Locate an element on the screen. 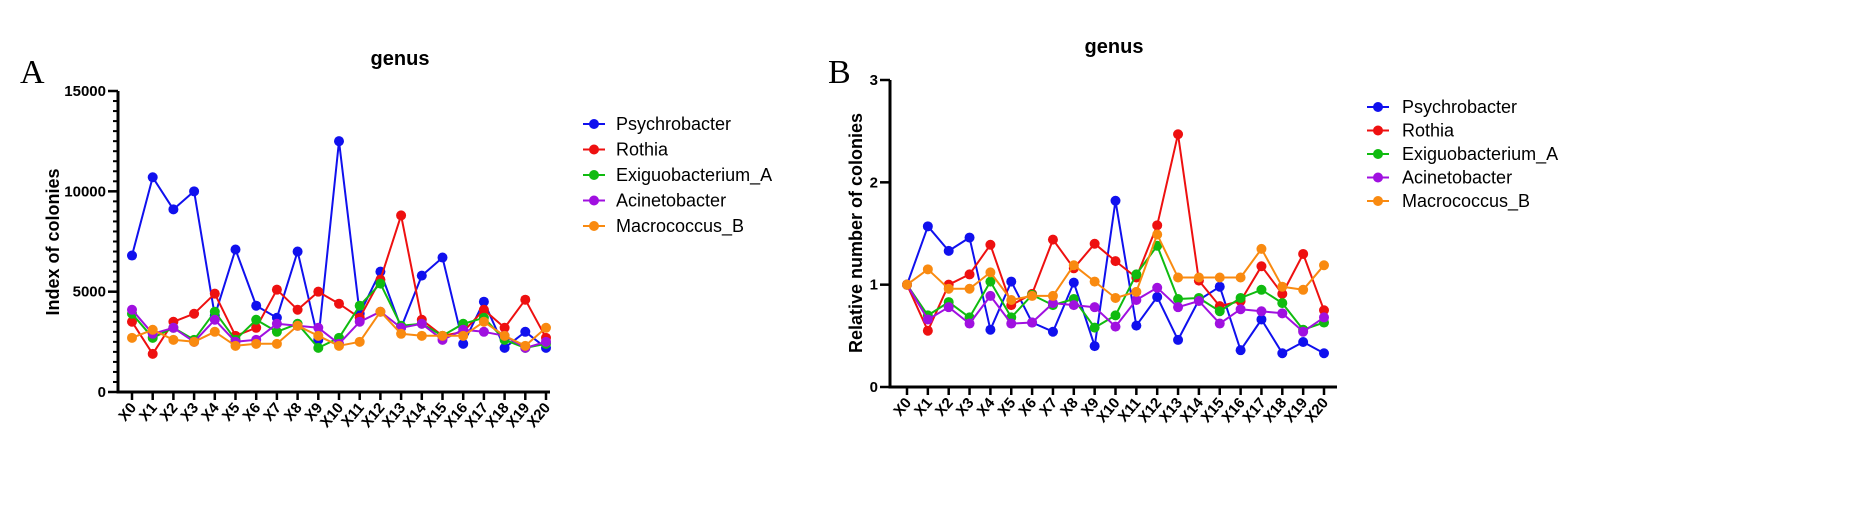  series-rothia-a is located at coordinates (339, 284).